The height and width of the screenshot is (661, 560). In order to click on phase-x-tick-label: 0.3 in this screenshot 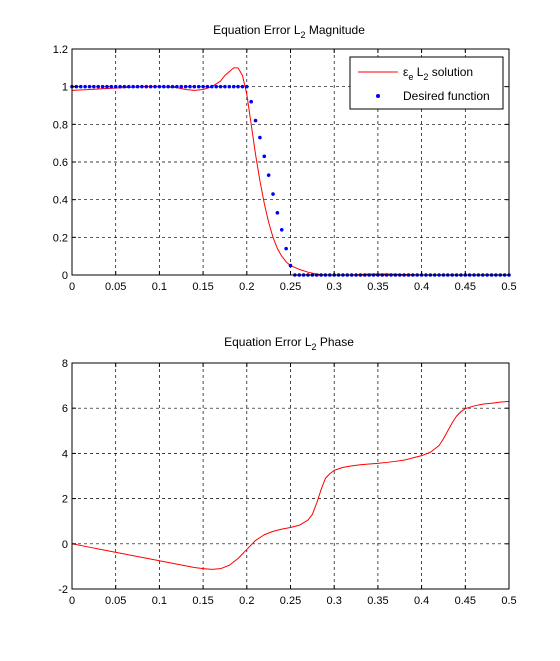, I will do `click(334, 601)`.